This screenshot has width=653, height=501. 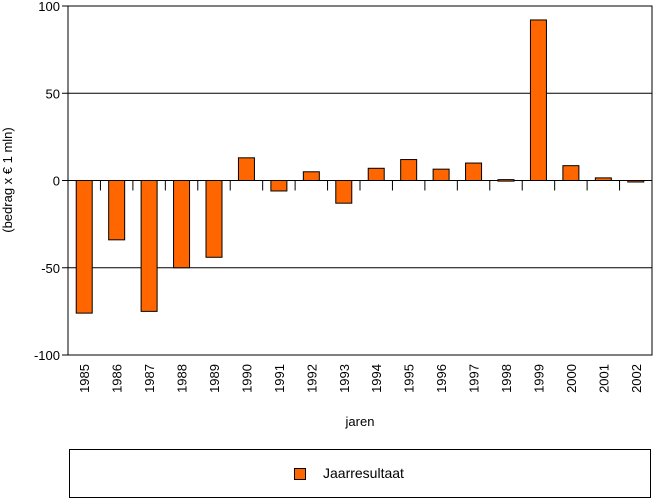 I want to click on x-tick-label: 2002, so click(x=636, y=378).